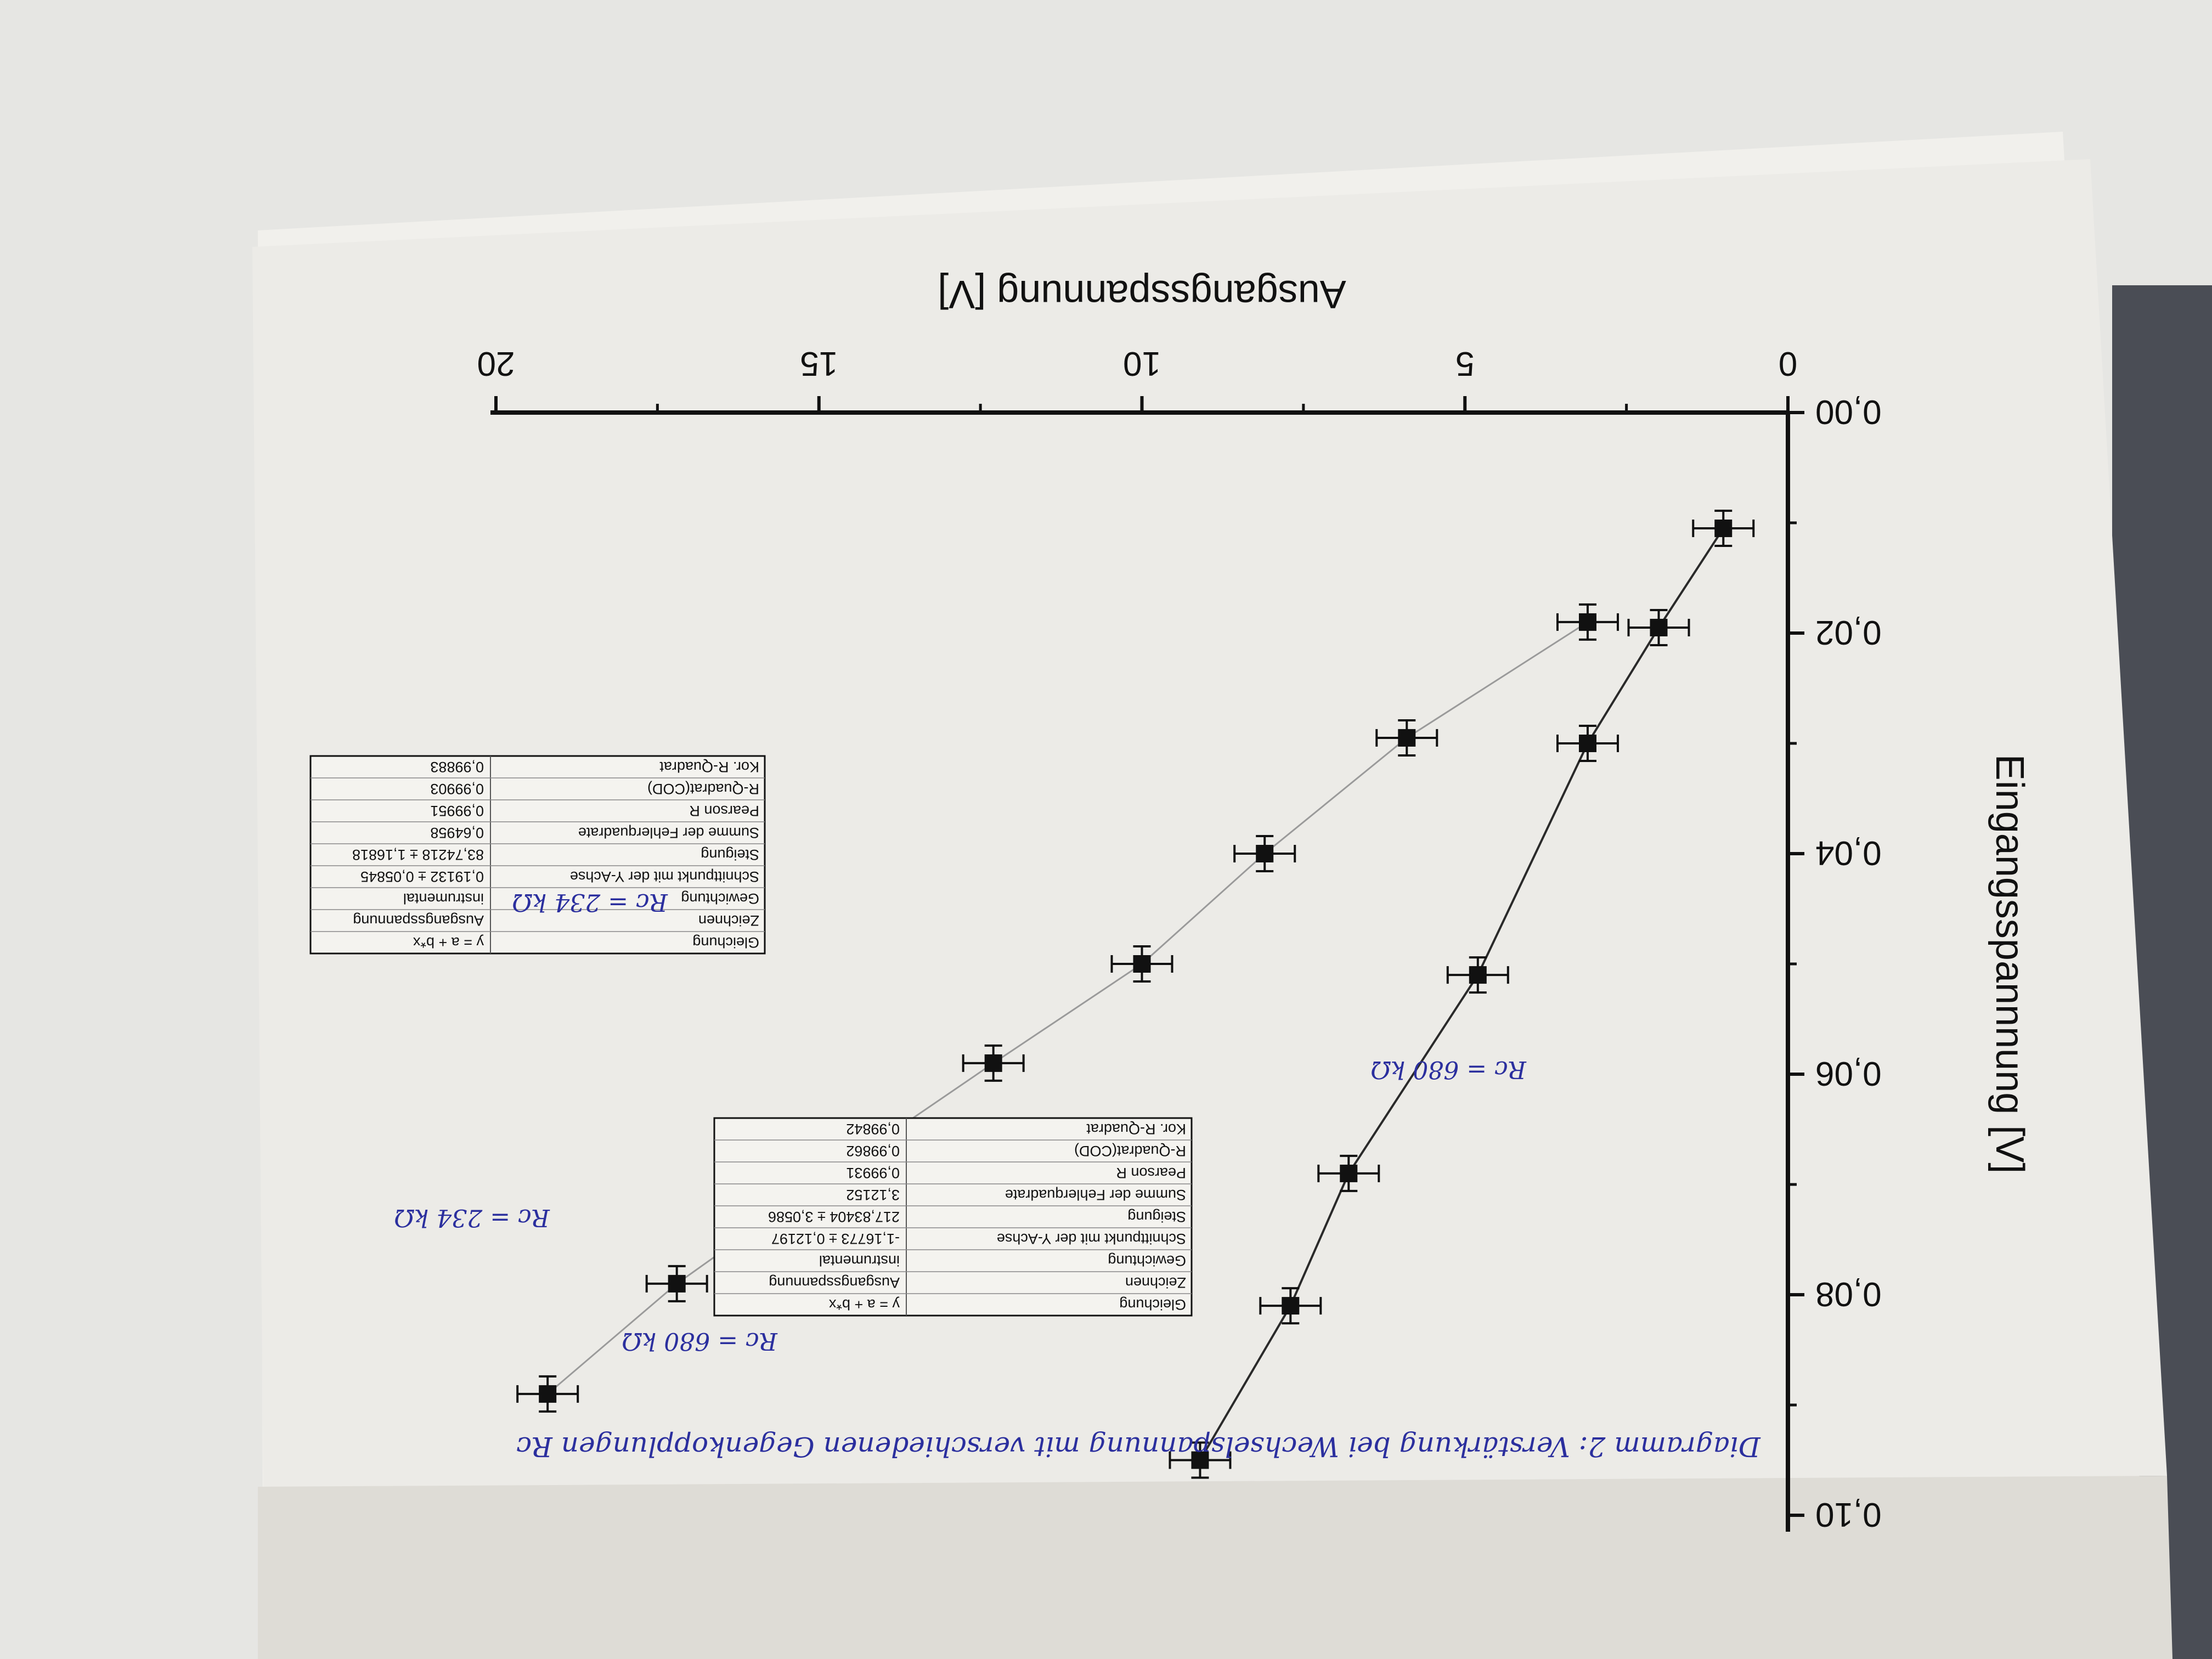  What do you see at coordinates (1848, 1514) in the screenshot?
I see `y-tick-label: 0,10` at bounding box center [1848, 1514].